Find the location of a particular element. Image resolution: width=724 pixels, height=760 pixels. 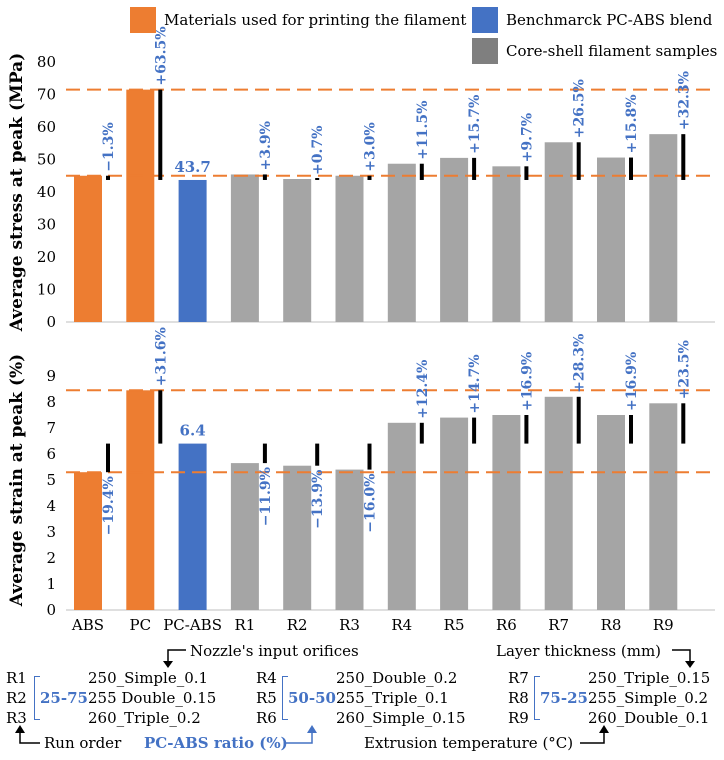

nozzle-arrow-head is located at coordinates (168, 664).